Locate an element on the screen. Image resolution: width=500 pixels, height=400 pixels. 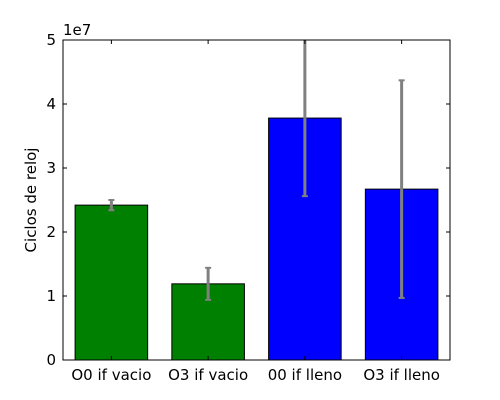
x-tick-label: O3 if lleno is located at coordinates (401, 375).